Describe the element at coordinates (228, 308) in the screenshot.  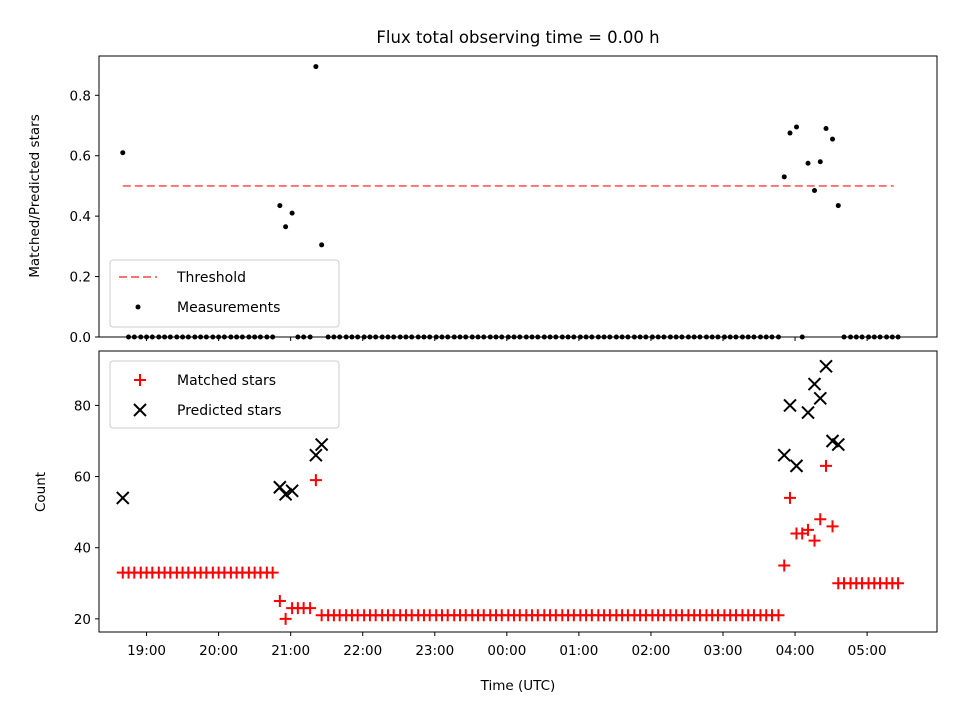
I see `measurements-legend-label: Measurements` at that location.